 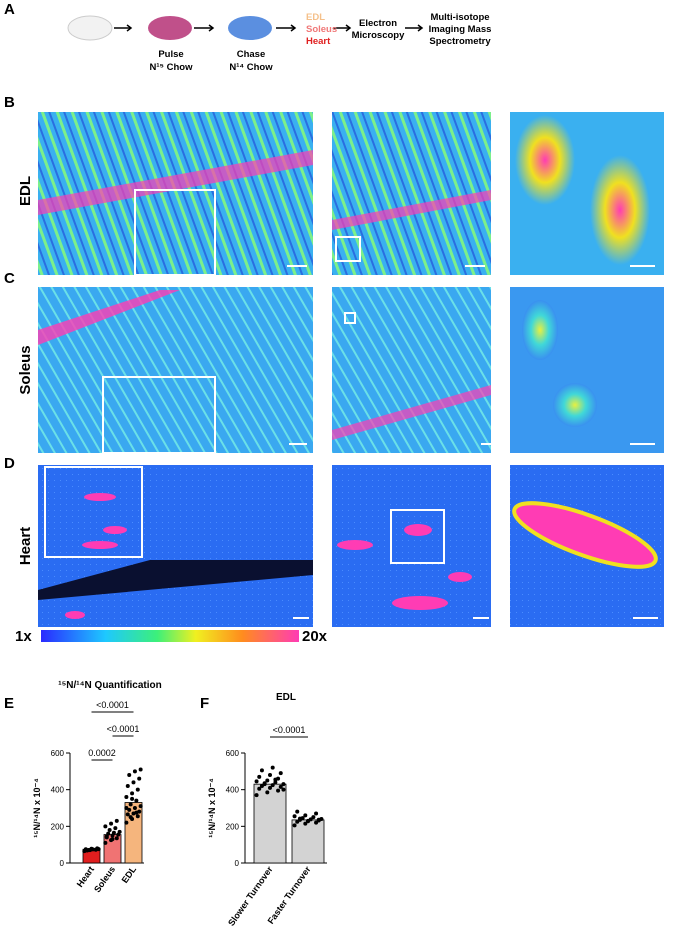 What do you see at coordinates (378, 23) in the screenshot?
I see `label: Electron` at bounding box center [378, 23].